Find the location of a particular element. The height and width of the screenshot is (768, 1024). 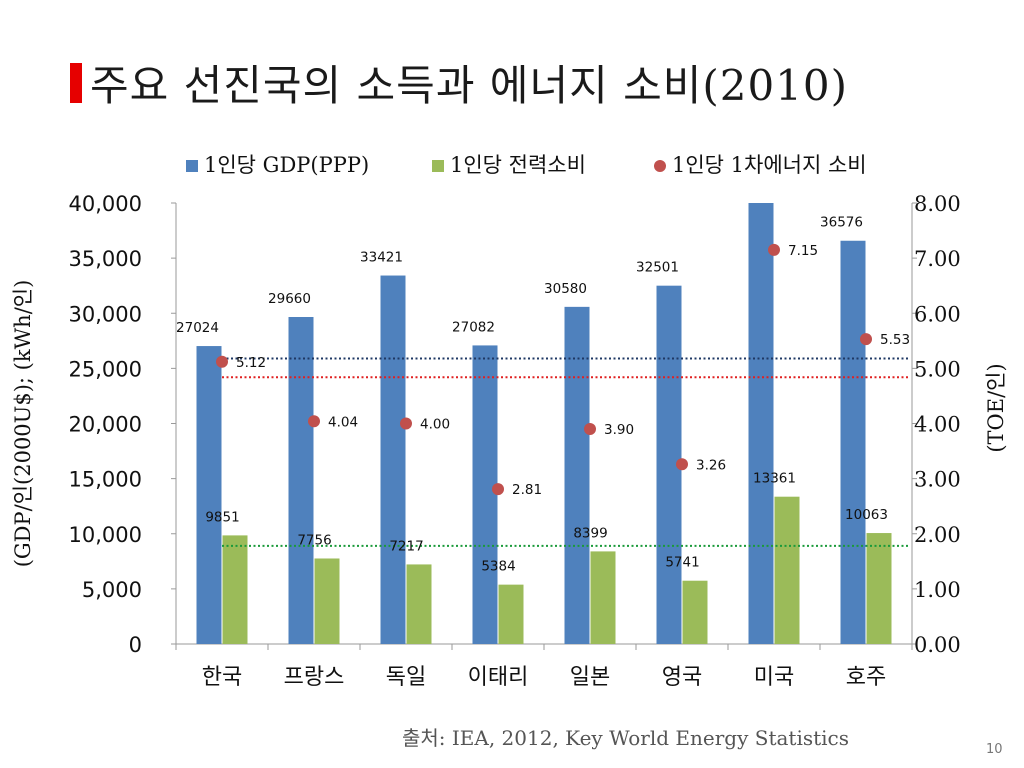

toe-value-label: 4.04 is located at coordinates (343, 422).